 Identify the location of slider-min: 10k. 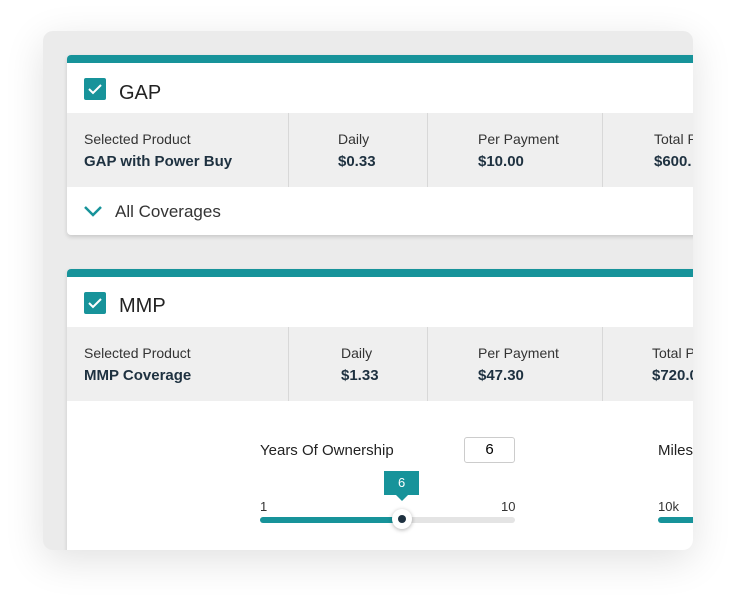
(668, 506).